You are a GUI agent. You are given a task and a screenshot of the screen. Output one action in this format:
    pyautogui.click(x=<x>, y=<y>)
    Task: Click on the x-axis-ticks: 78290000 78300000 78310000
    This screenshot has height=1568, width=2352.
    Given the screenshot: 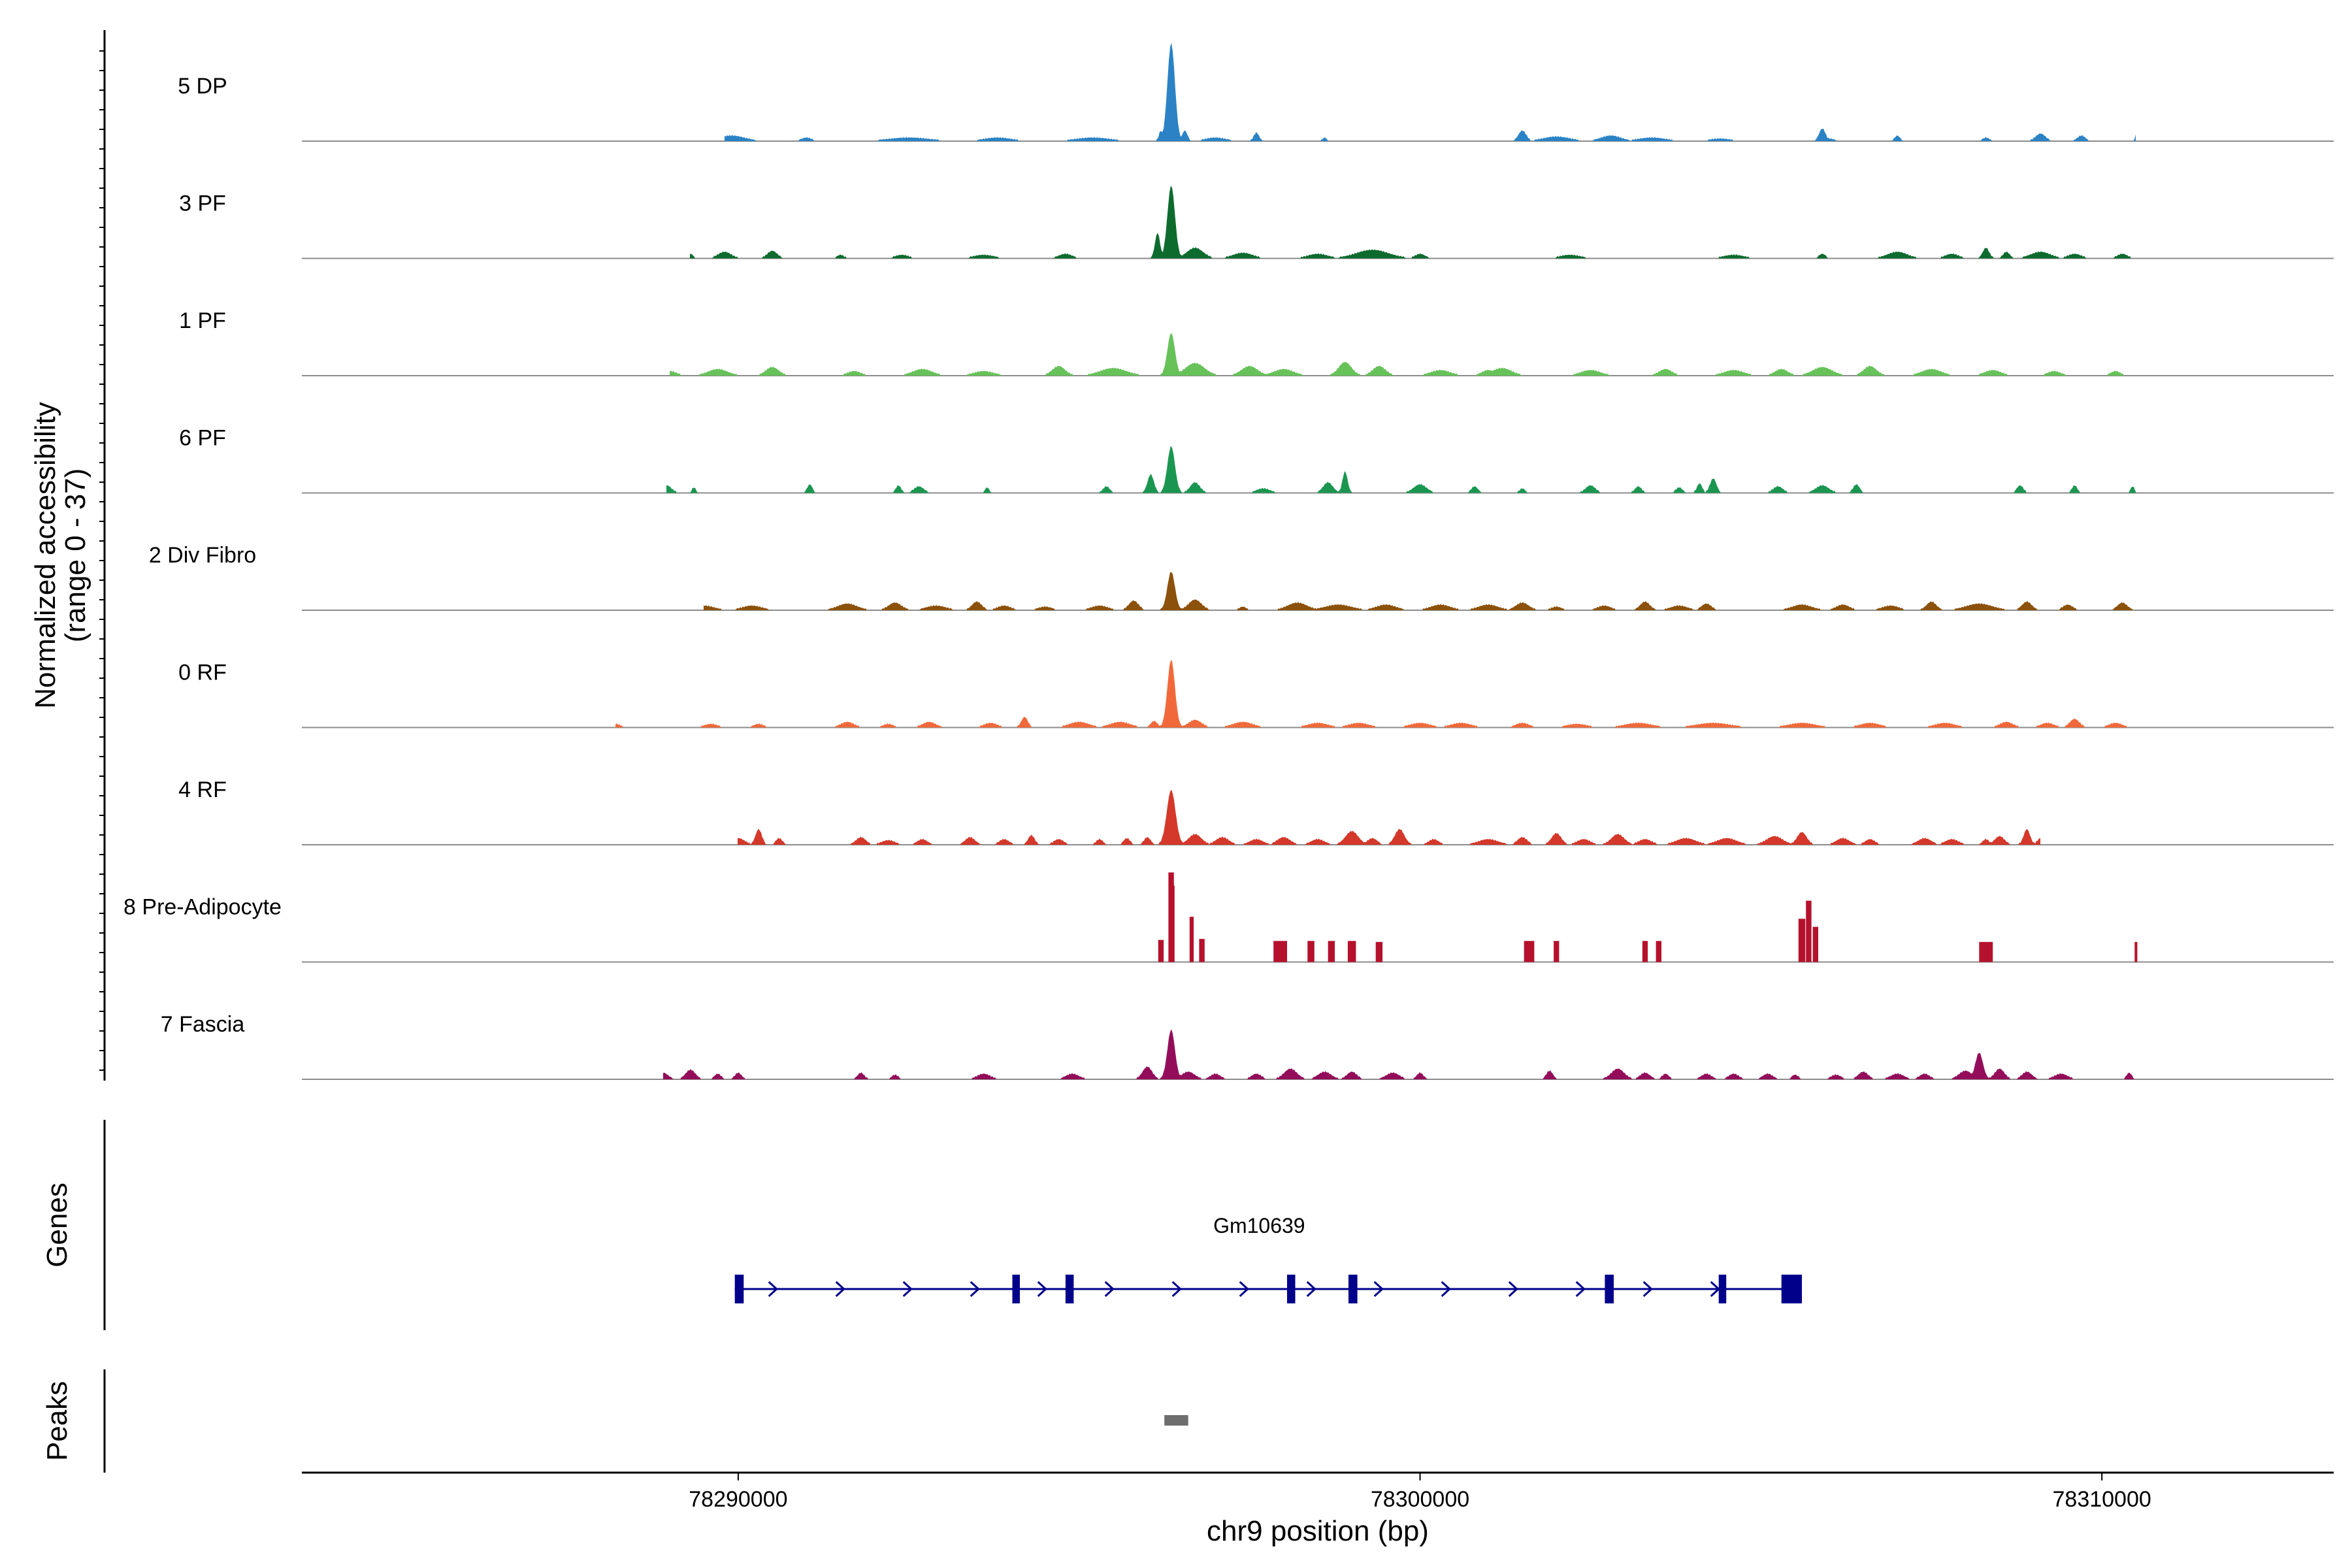 What is the action you would take?
    pyautogui.click(x=1420, y=1492)
    